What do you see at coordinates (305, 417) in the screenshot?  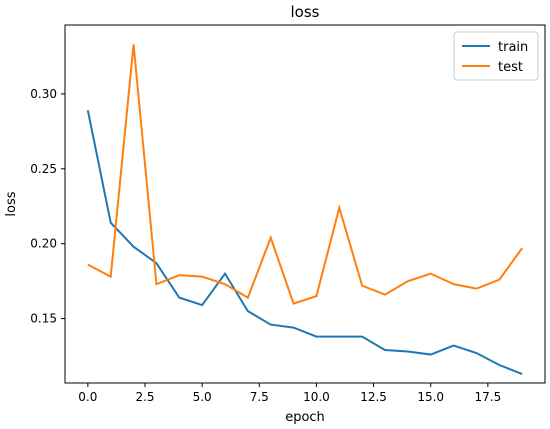 I see `x-axis-label: epoch` at bounding box center [305, 417].